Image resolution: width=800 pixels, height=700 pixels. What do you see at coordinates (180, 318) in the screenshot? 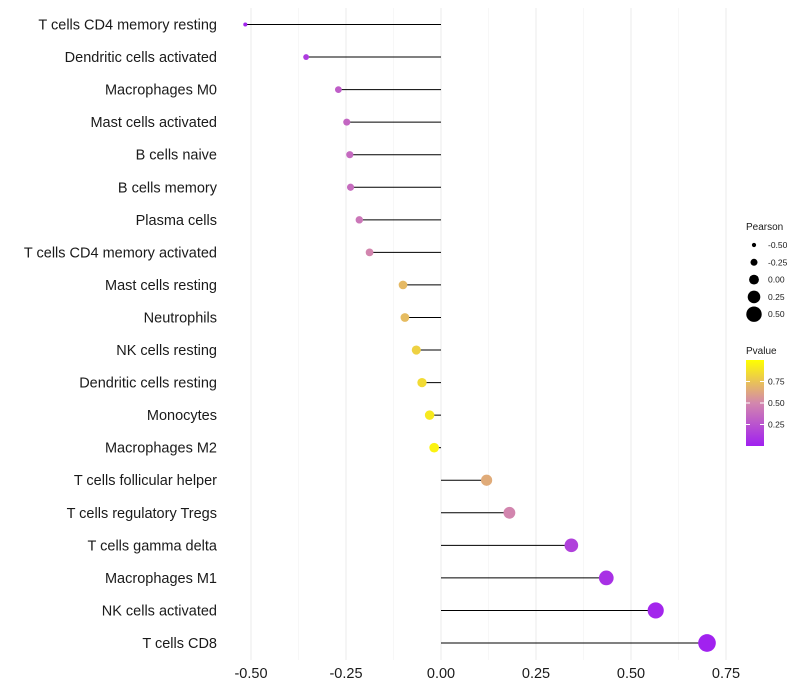
I see `category-label-9: Neutrophils` at bounding box center [180, 318].